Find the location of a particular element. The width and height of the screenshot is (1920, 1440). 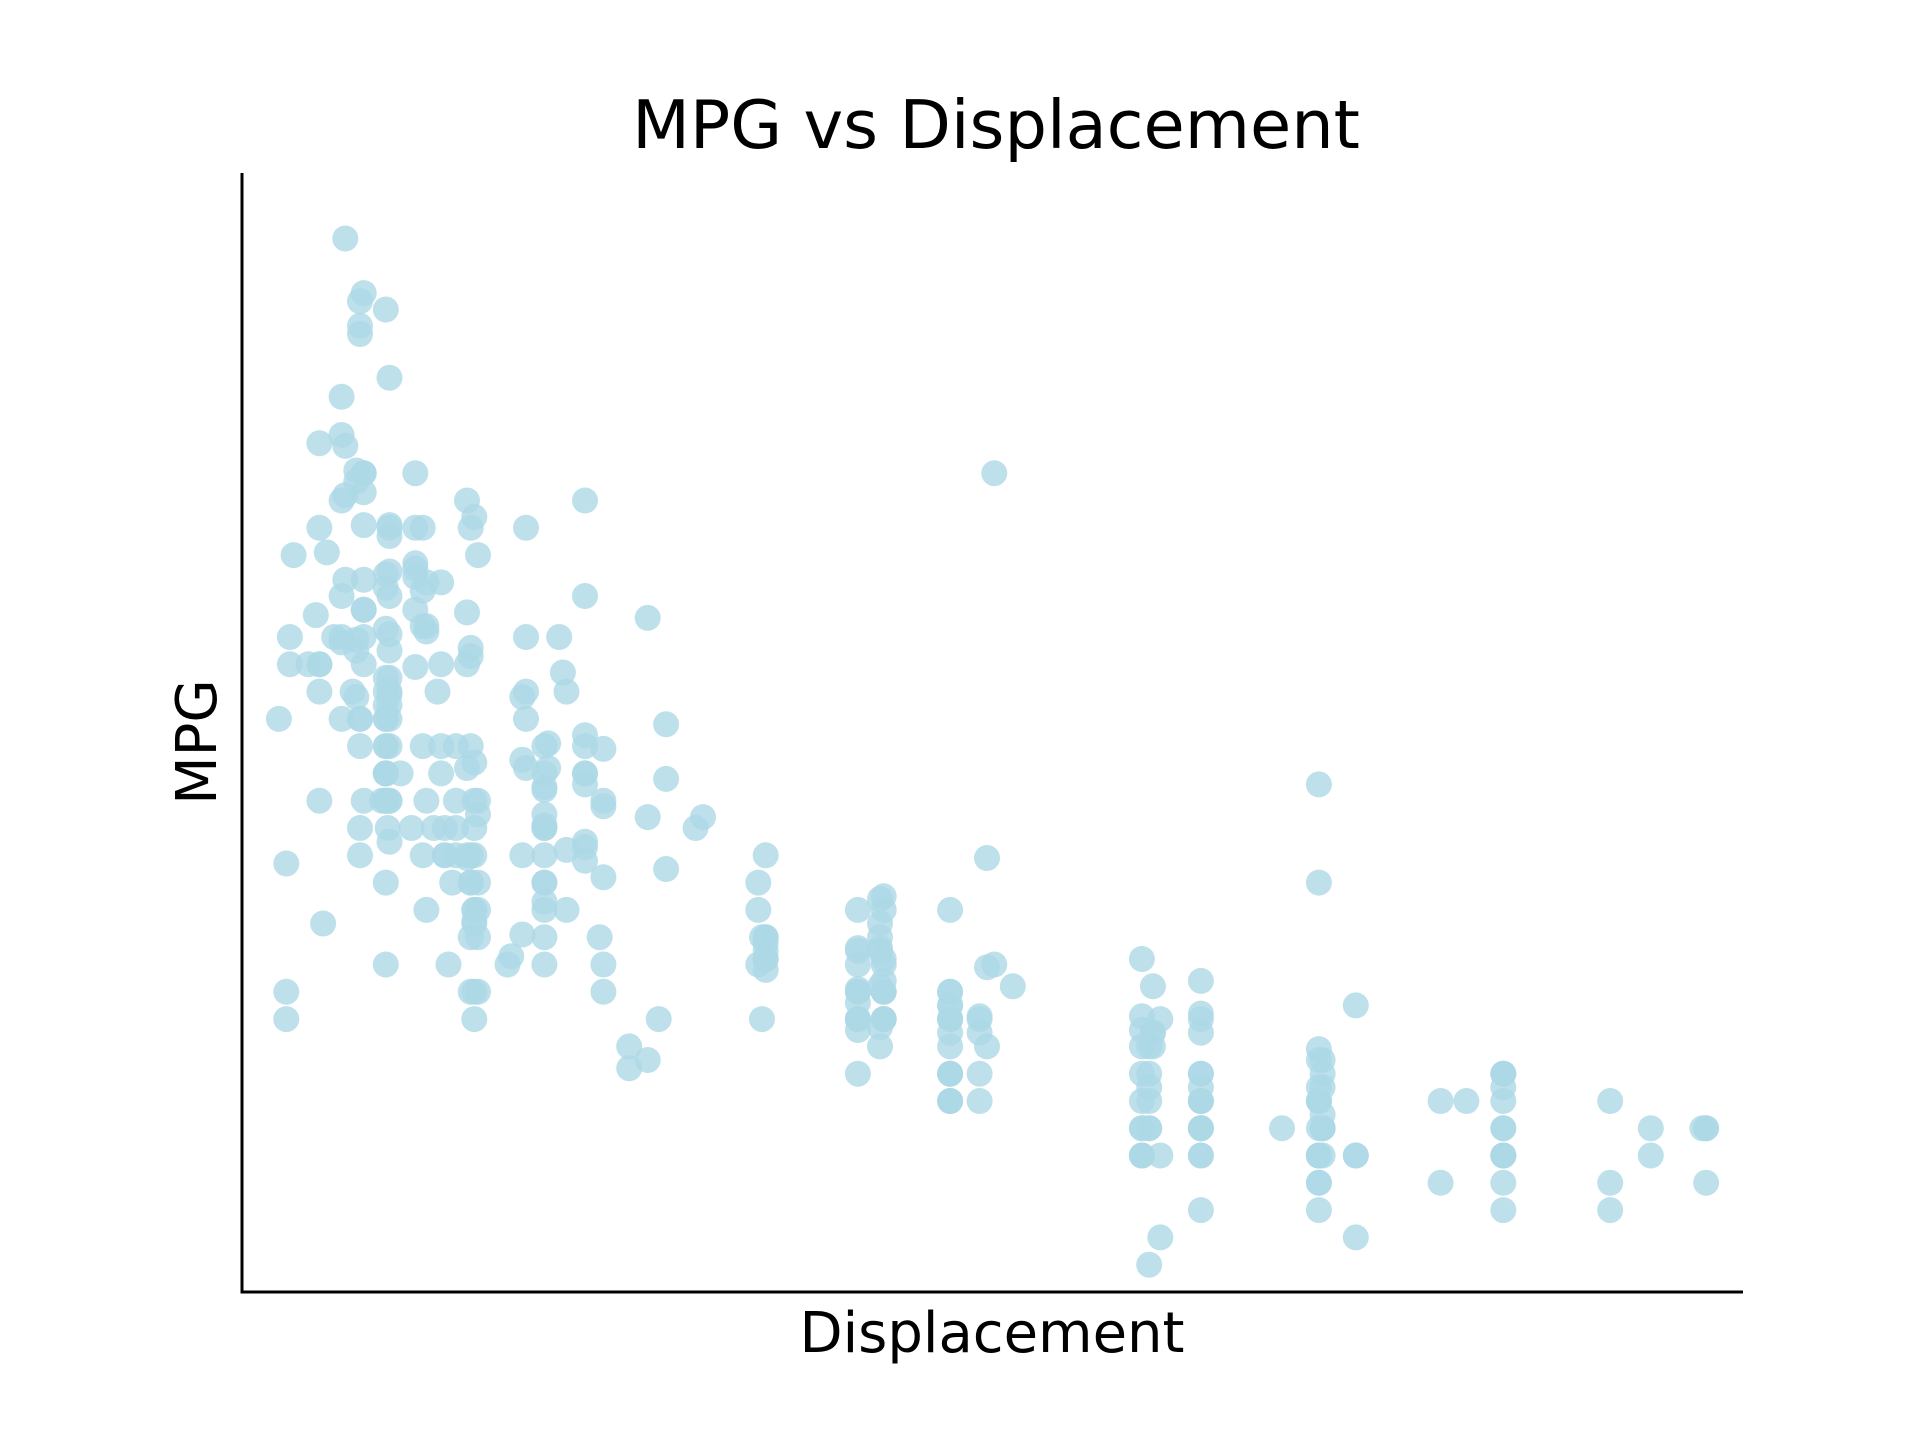

x-axis-label: Displacement is located at coordinates (992, 1333).